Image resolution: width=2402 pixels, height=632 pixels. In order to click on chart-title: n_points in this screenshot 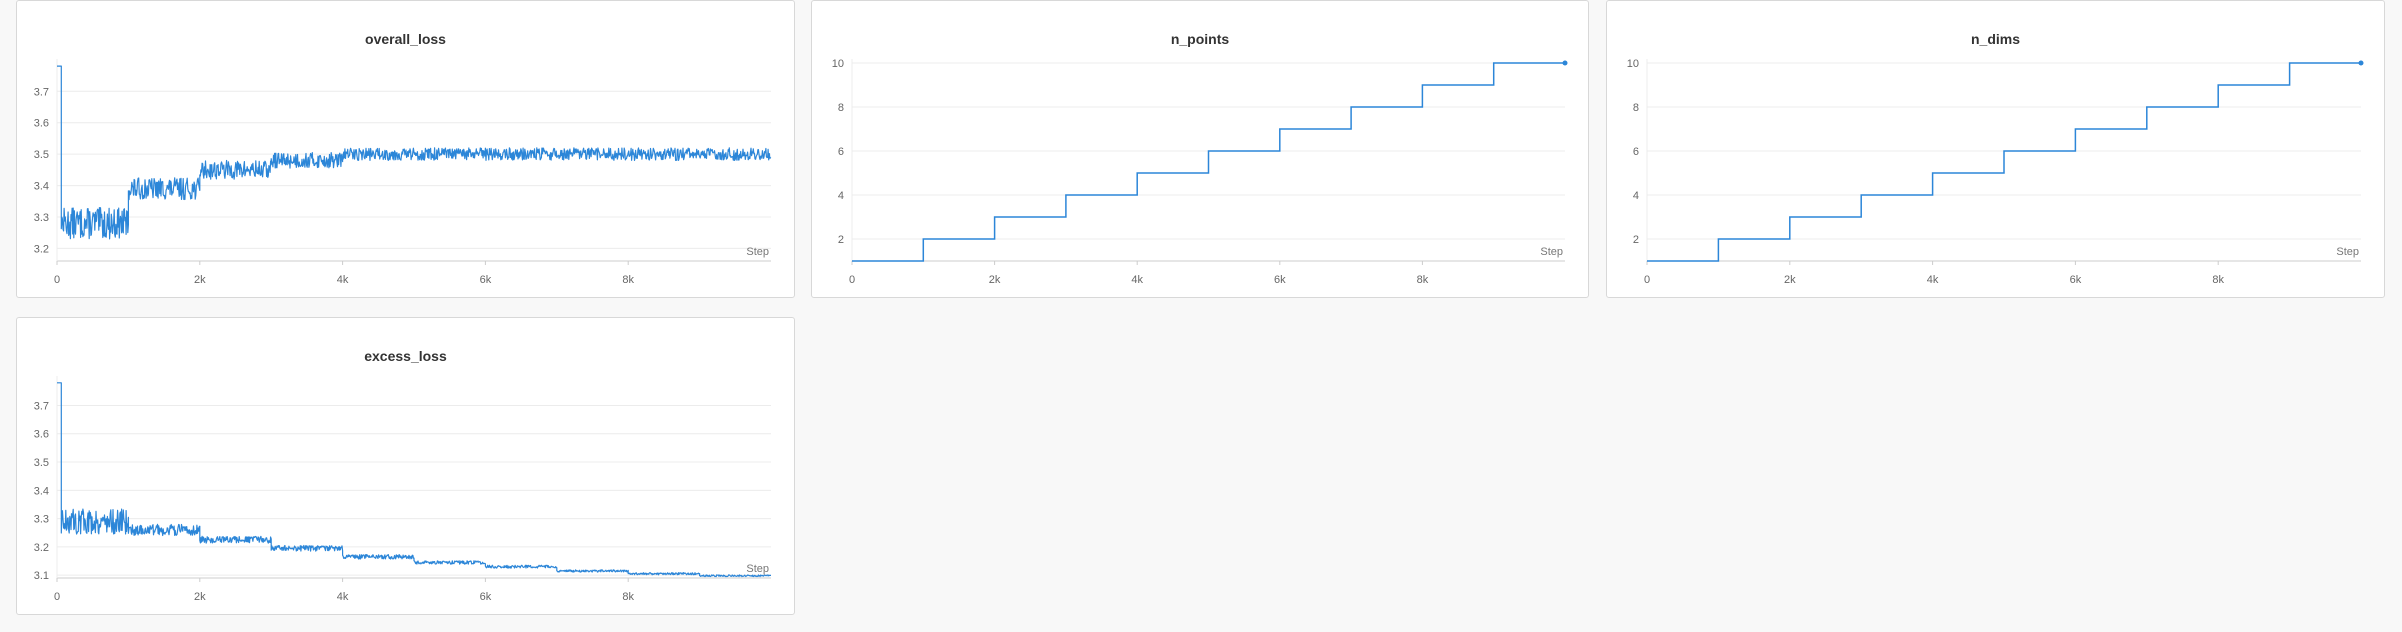, I will do `click(1200, 39)`.